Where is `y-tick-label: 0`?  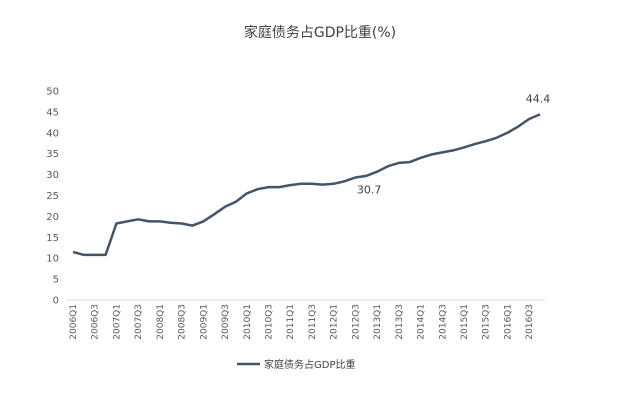 y-tick-label: 0 is located at coordinates (56, 301).